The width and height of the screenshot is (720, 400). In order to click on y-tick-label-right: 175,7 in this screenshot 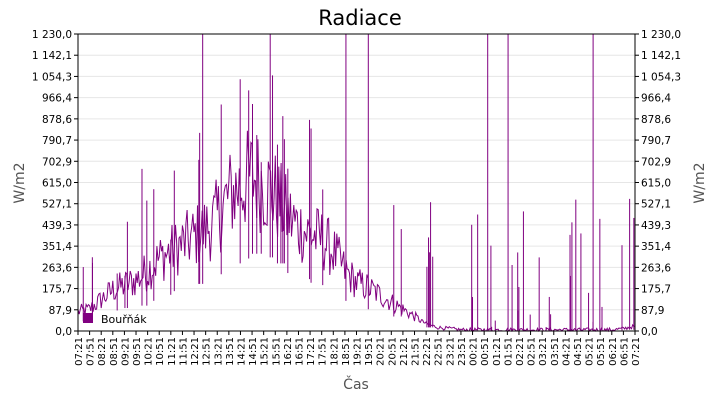, I will do `click(656, 290)`.